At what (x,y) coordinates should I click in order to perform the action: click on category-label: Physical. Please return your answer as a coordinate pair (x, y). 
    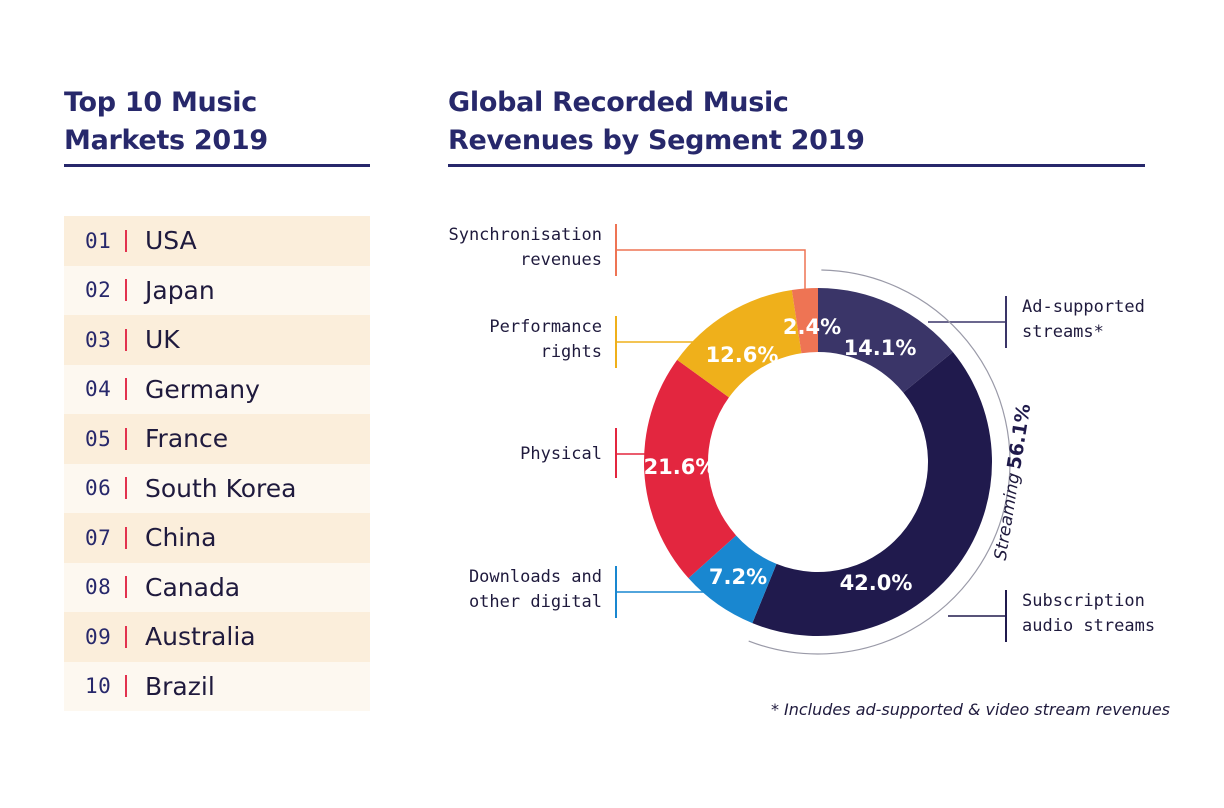
    Looking at the image, I should click on (561, 454).